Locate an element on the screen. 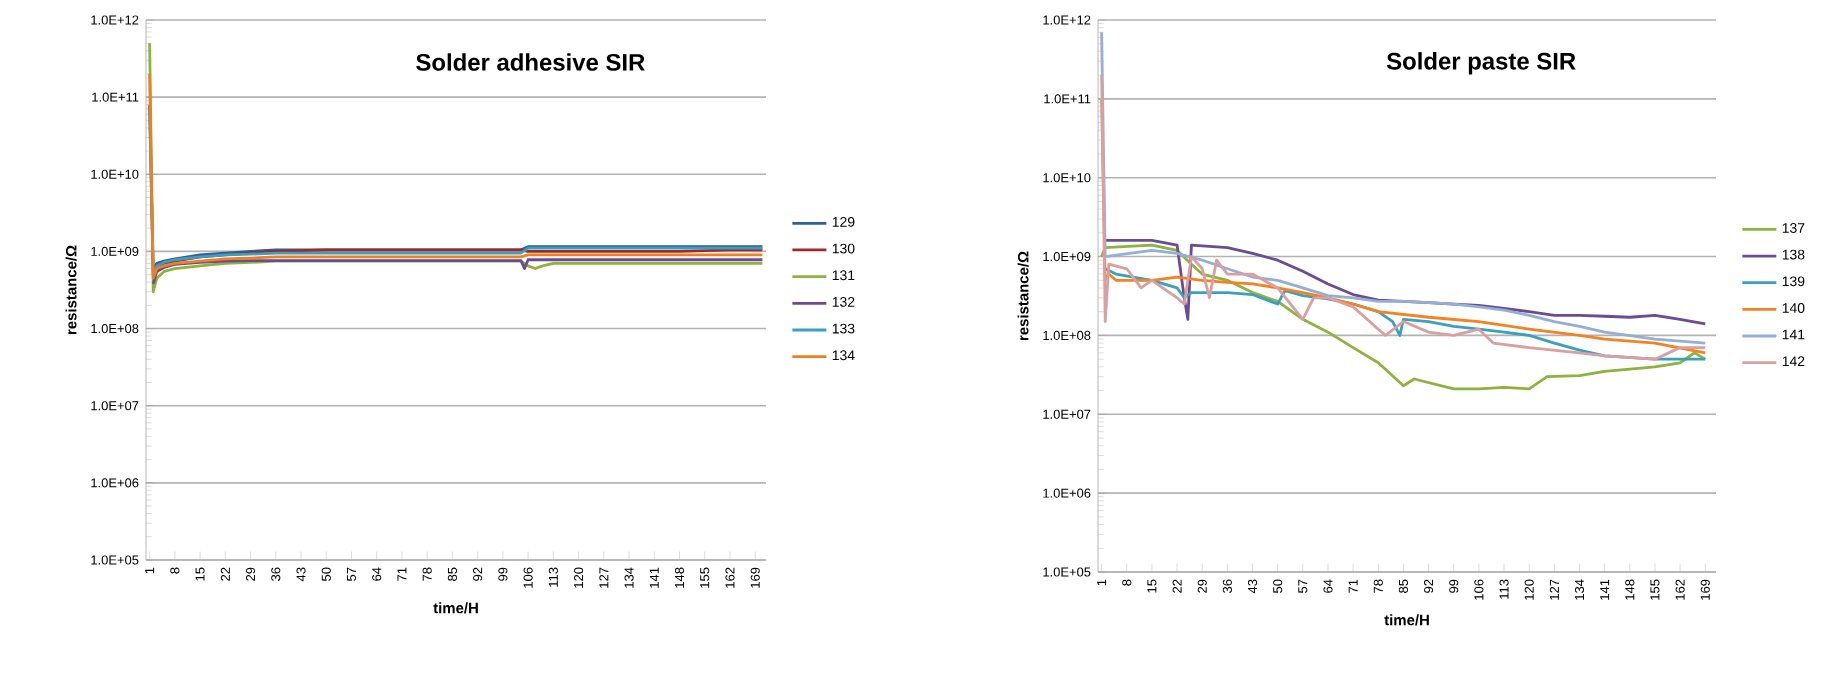 This screenshot has width=1840, height=684. text: Solder adhesive SIR is located at coordinates (530, 62).